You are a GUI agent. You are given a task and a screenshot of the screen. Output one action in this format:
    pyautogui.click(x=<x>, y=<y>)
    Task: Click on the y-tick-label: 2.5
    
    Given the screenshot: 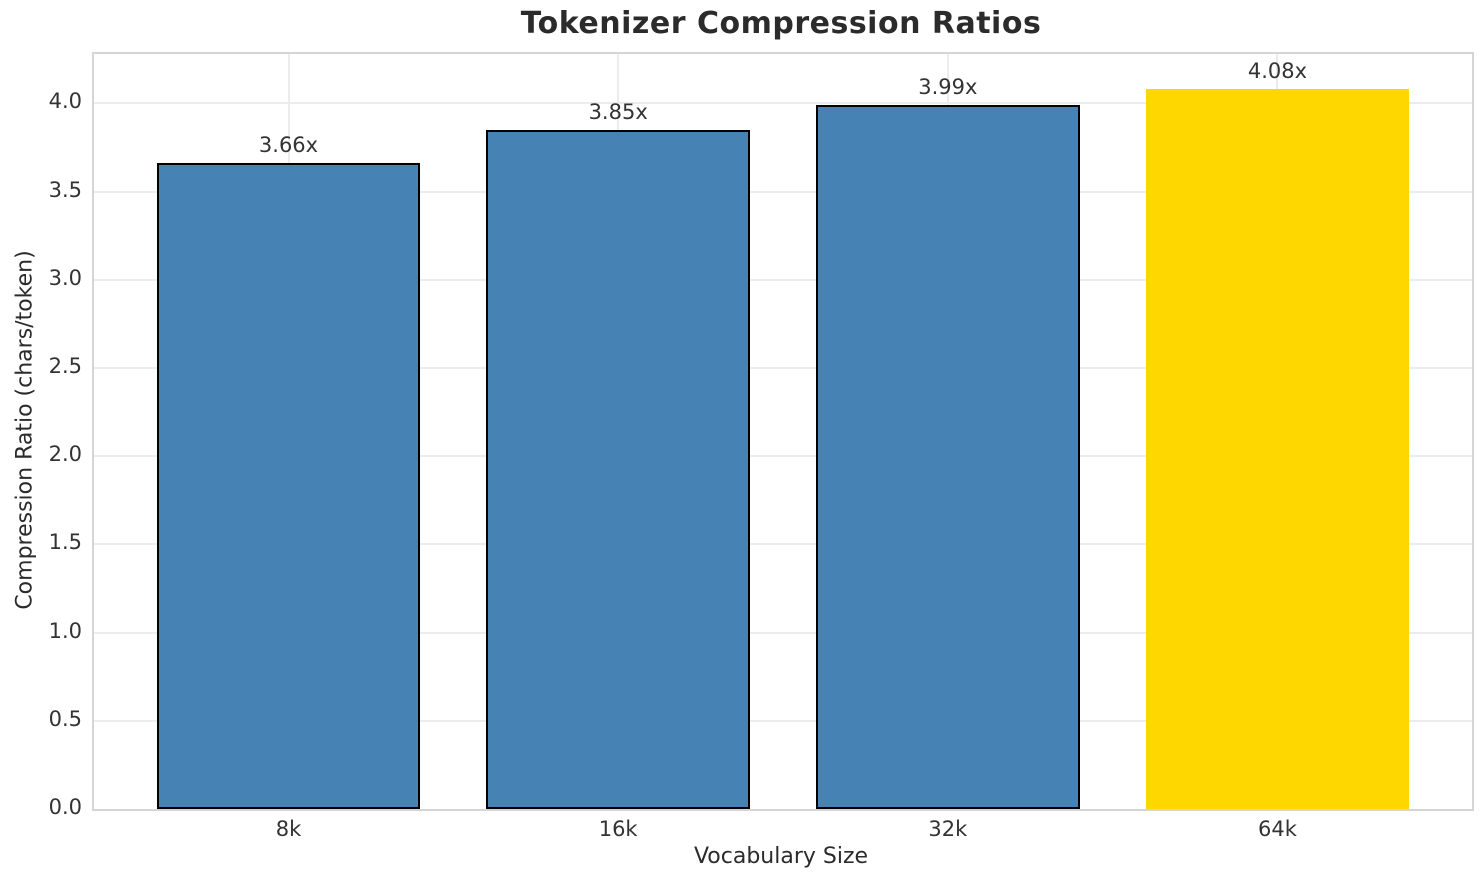 What is the action you would take?
    pyautogui.click(x=65, y=365)
    